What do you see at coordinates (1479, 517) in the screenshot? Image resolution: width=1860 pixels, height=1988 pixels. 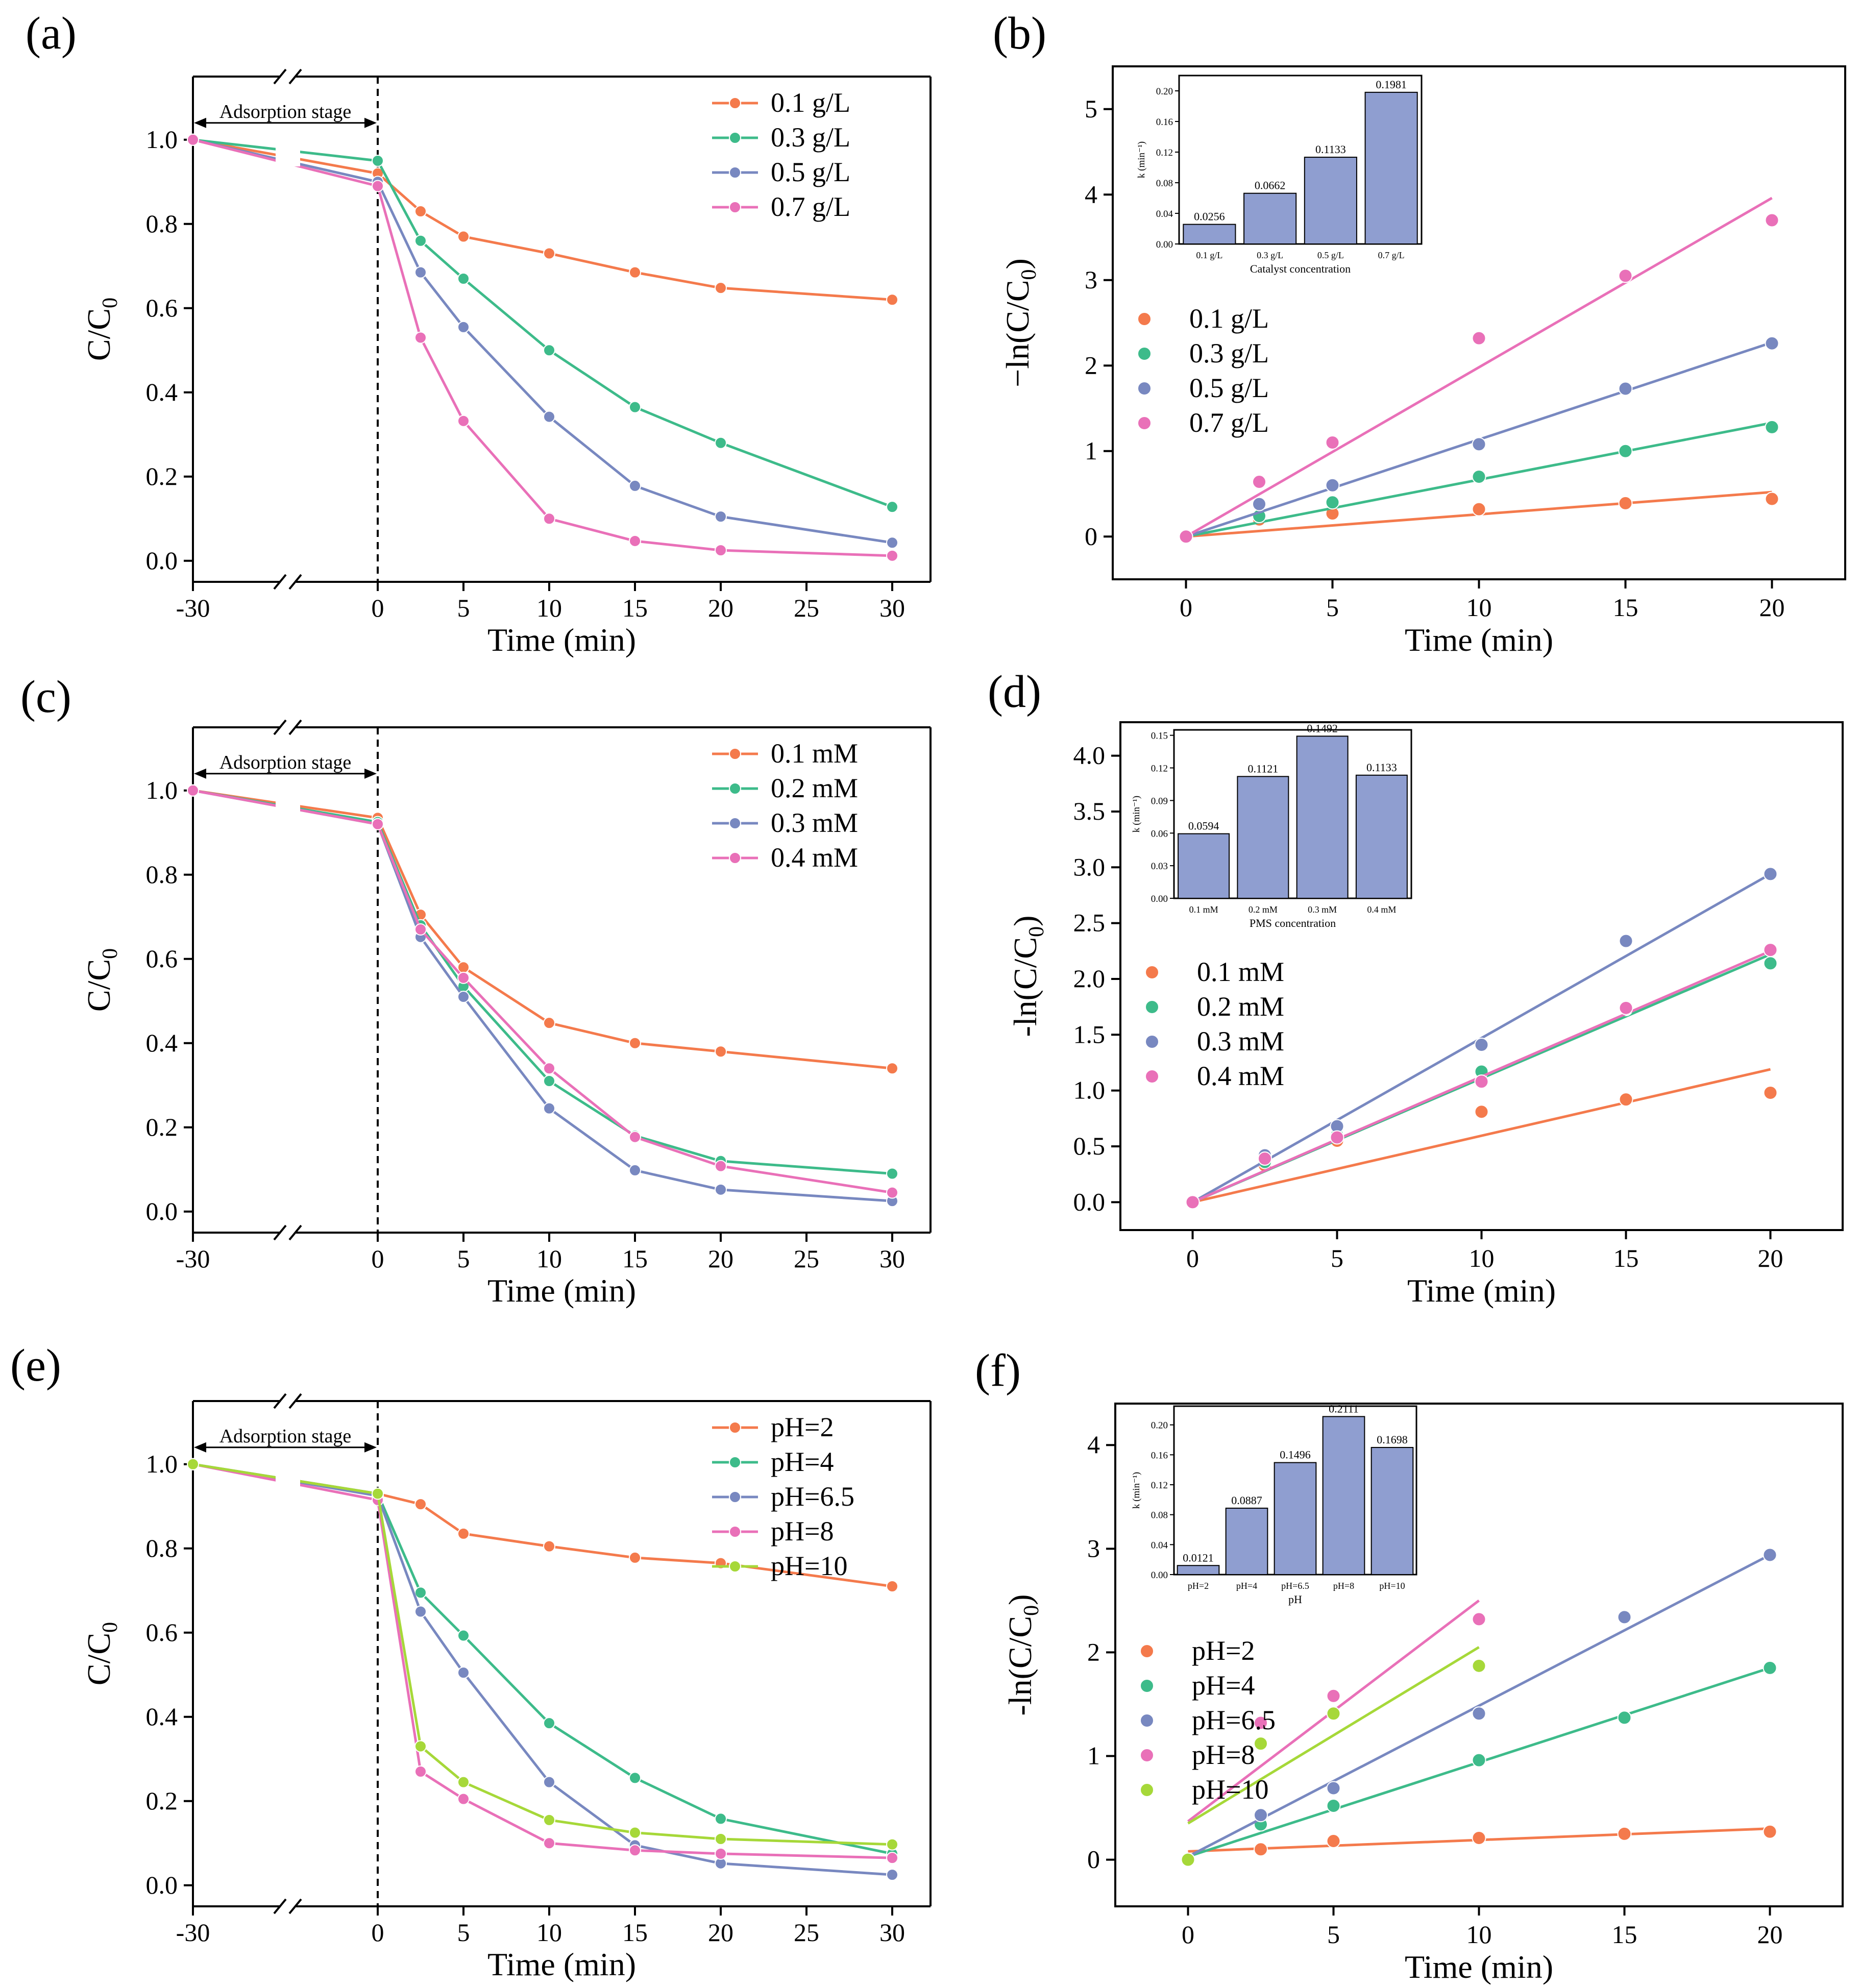 I see `series-0.1-g-L` at bounding box center [1479, 517].